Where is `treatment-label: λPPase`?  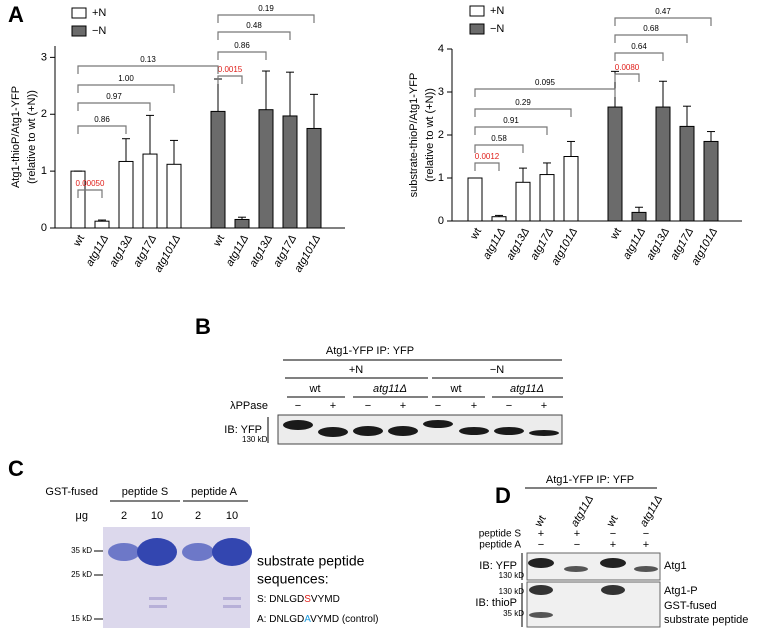
treatment-label: λPPase is located at coordinates (249, 406).